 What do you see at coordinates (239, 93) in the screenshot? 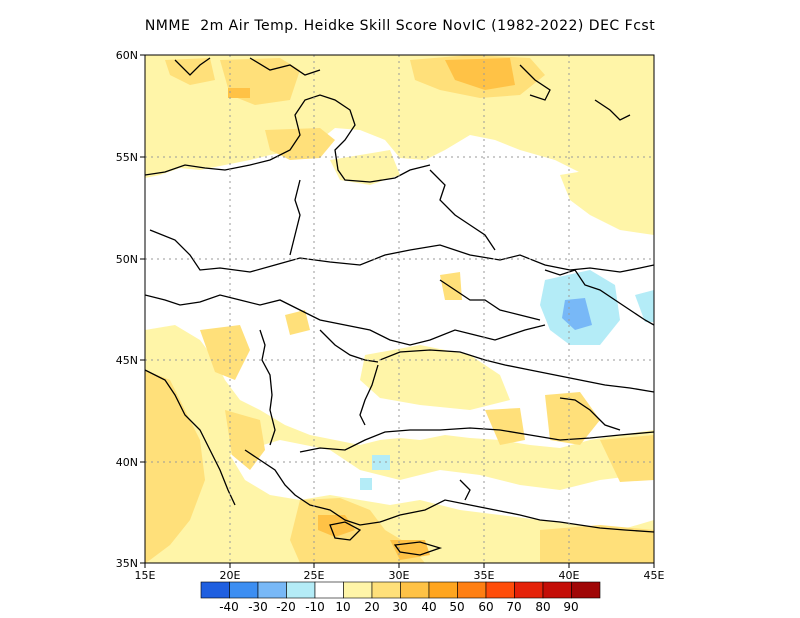
I see `field-north-40b` at bounding box center [239, 93].